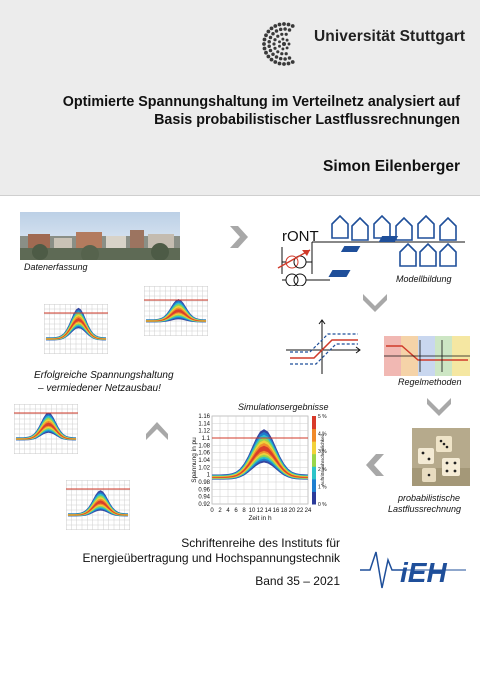 This screenshot has height=681, width=480. Describe the element at coordinates (322, 435) in the screenshot. I see `colorbar-tick-label: 4 %` at that location.